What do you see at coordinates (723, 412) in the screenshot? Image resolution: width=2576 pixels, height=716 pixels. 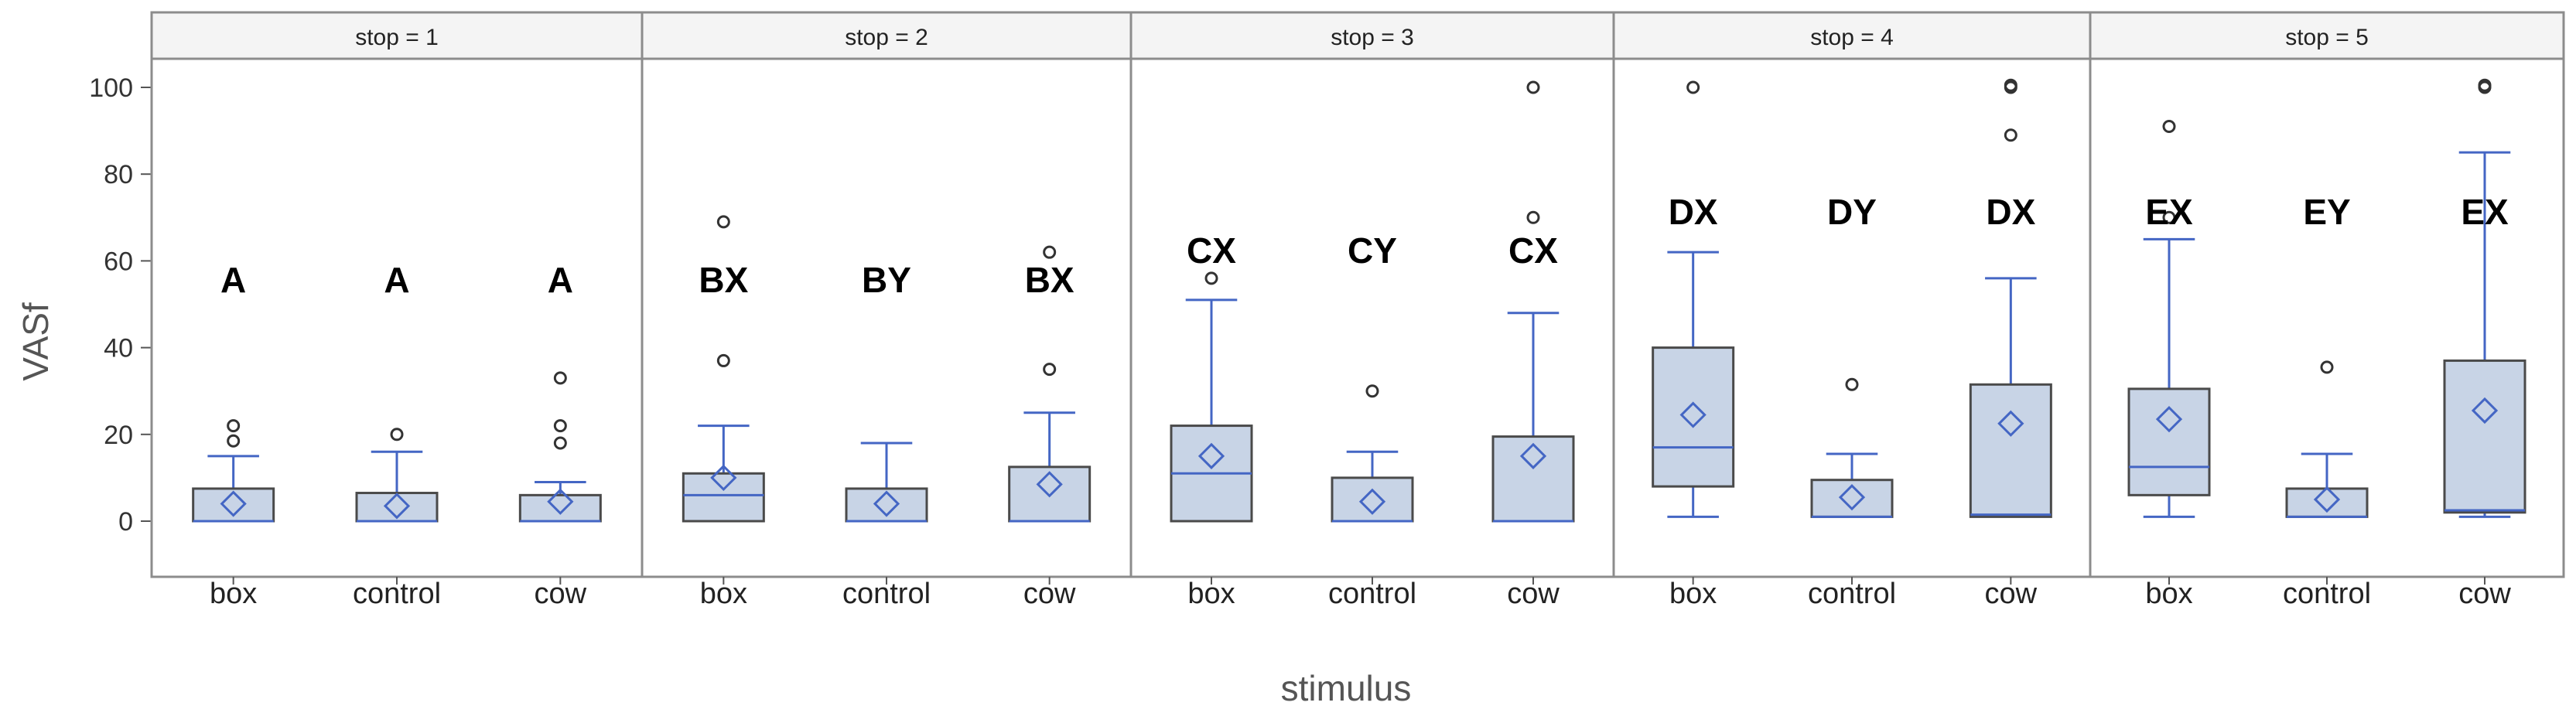 I see `boxplot-box: BX box` at bounding box center [723, 412].